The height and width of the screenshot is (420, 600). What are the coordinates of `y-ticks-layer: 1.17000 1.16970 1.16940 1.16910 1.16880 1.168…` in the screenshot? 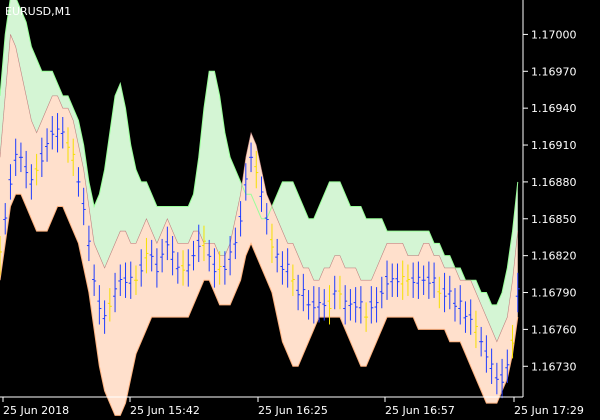 It's located at (550, 200).